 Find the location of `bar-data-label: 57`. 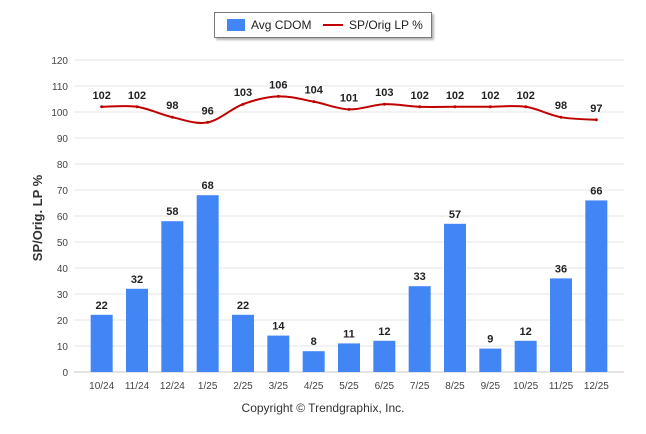

bar-data-label: 57 is located at coordinates (455, 215).